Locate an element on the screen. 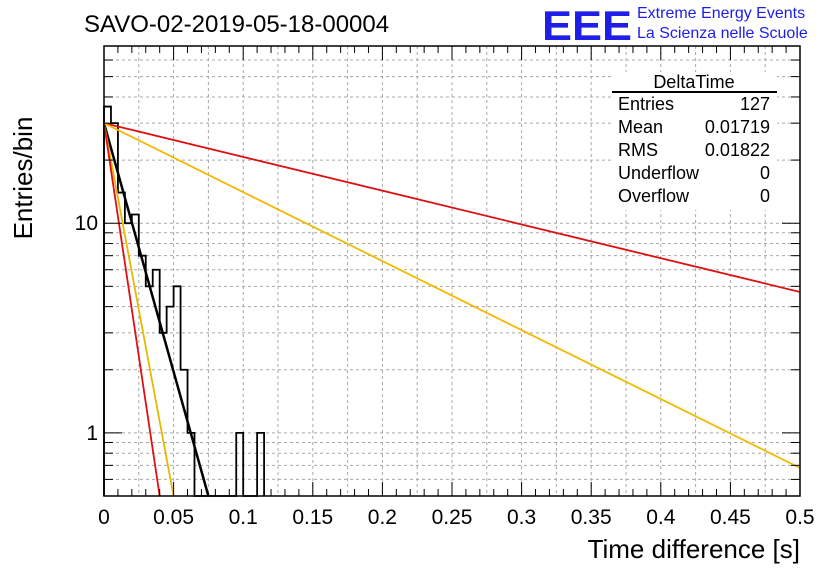 The height and width of the screenshot is (572, 836). y-tick-labels: 1 10 is located at coordinates (86, 328).